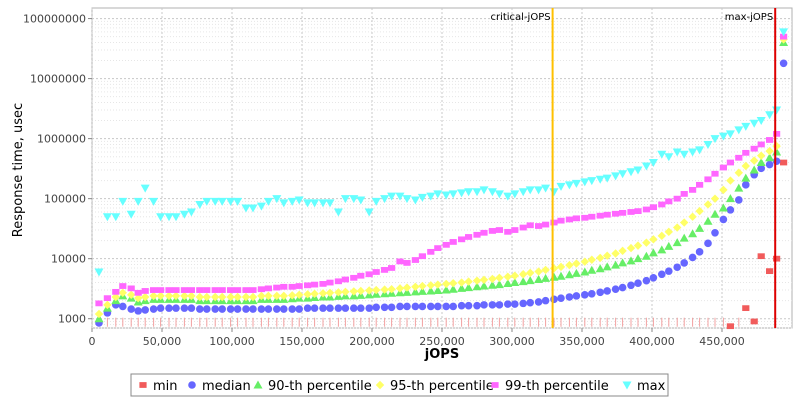  What do you see at coordinates (372, 341) in the screenshot?
I see `x-tick-label: 200,000` at bounding box center [372, 341].